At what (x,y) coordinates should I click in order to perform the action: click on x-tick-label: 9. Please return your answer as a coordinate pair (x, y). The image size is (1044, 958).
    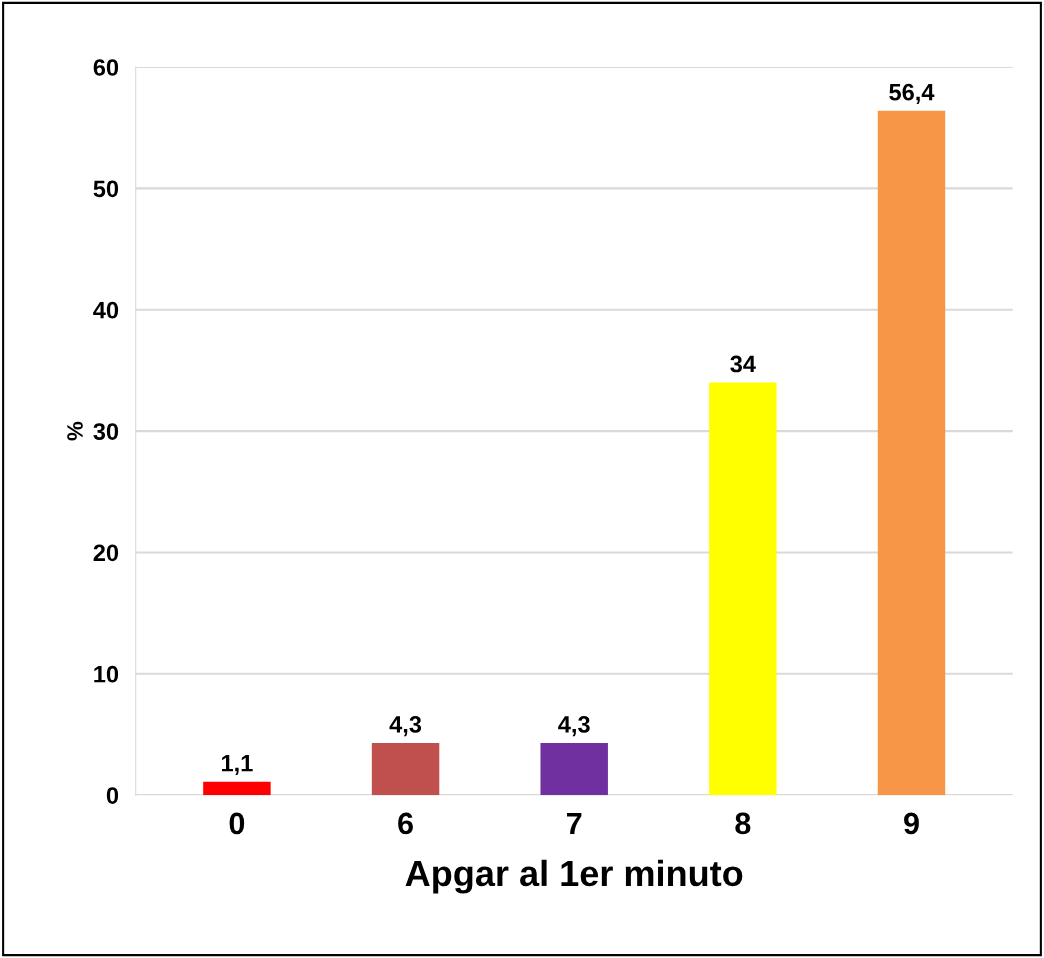
    Looking at the image, I should click on (911, 823).